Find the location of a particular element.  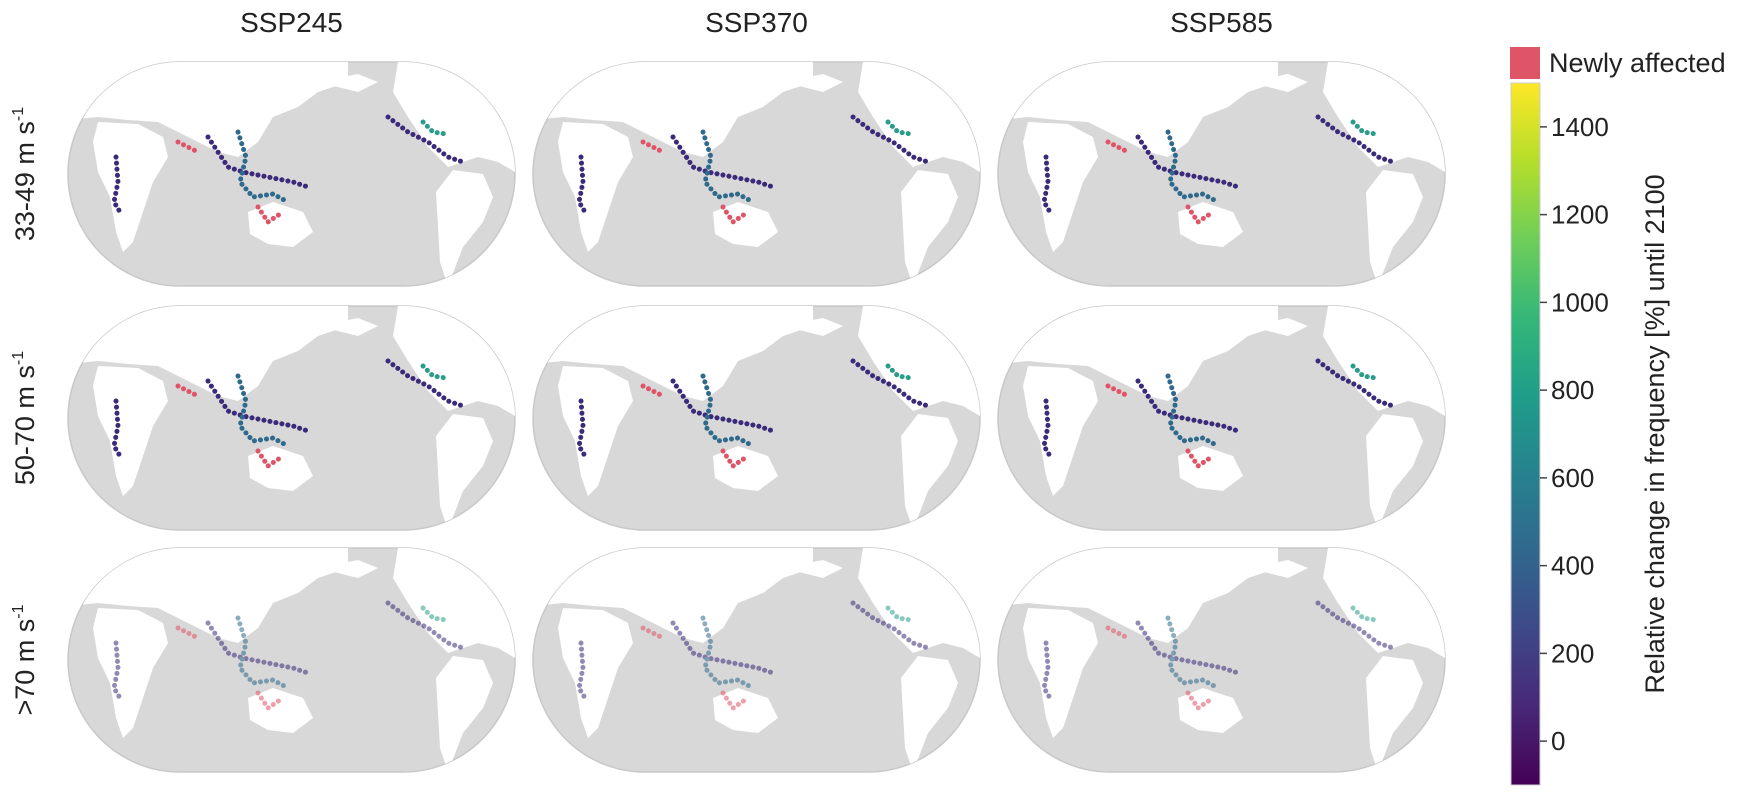

row-label: 50-70 m s-1 is located at coordinates (25, 418).